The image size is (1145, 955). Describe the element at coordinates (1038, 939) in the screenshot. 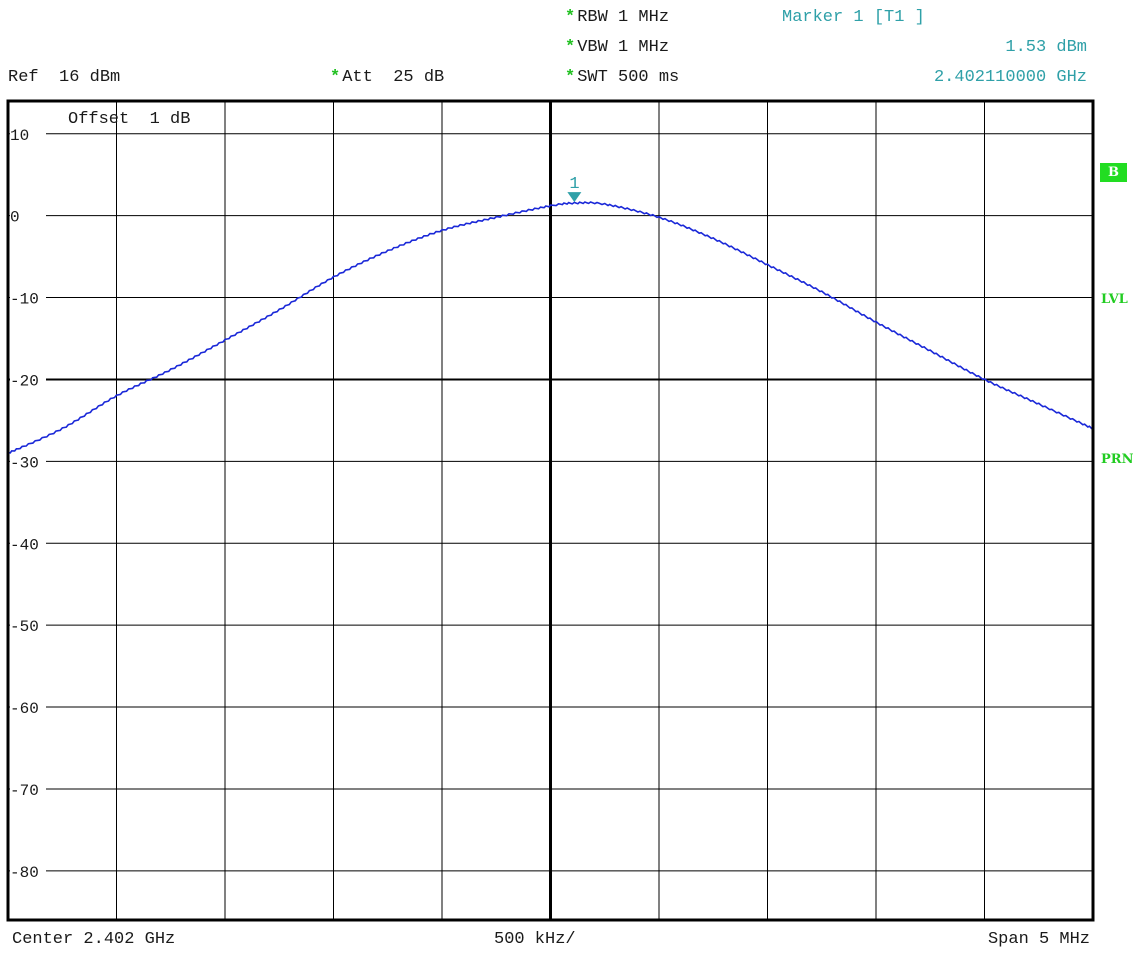

I see `frequency-span: Span 5 MHz` at that location.